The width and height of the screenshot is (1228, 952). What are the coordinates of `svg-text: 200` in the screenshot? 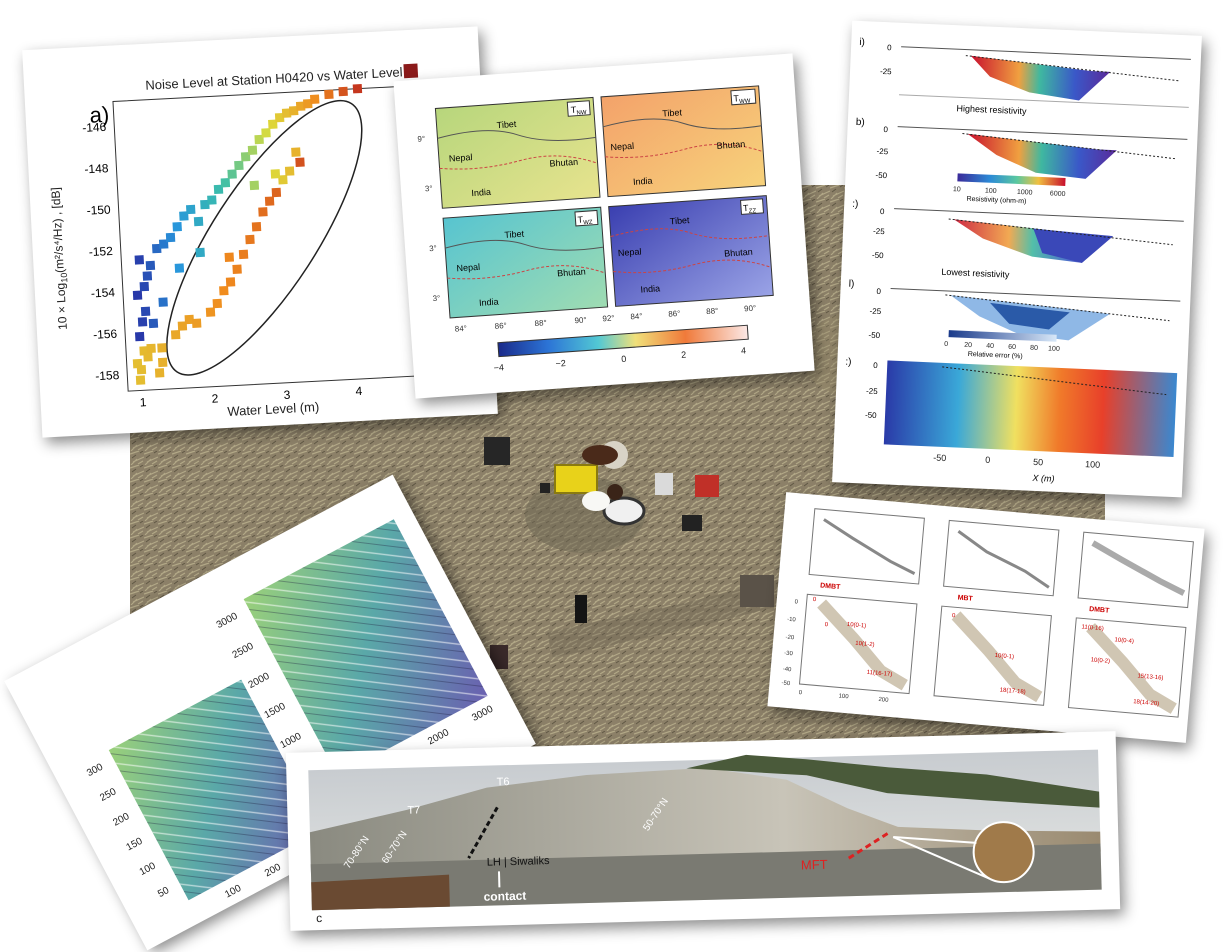 It's located at (883, 700).